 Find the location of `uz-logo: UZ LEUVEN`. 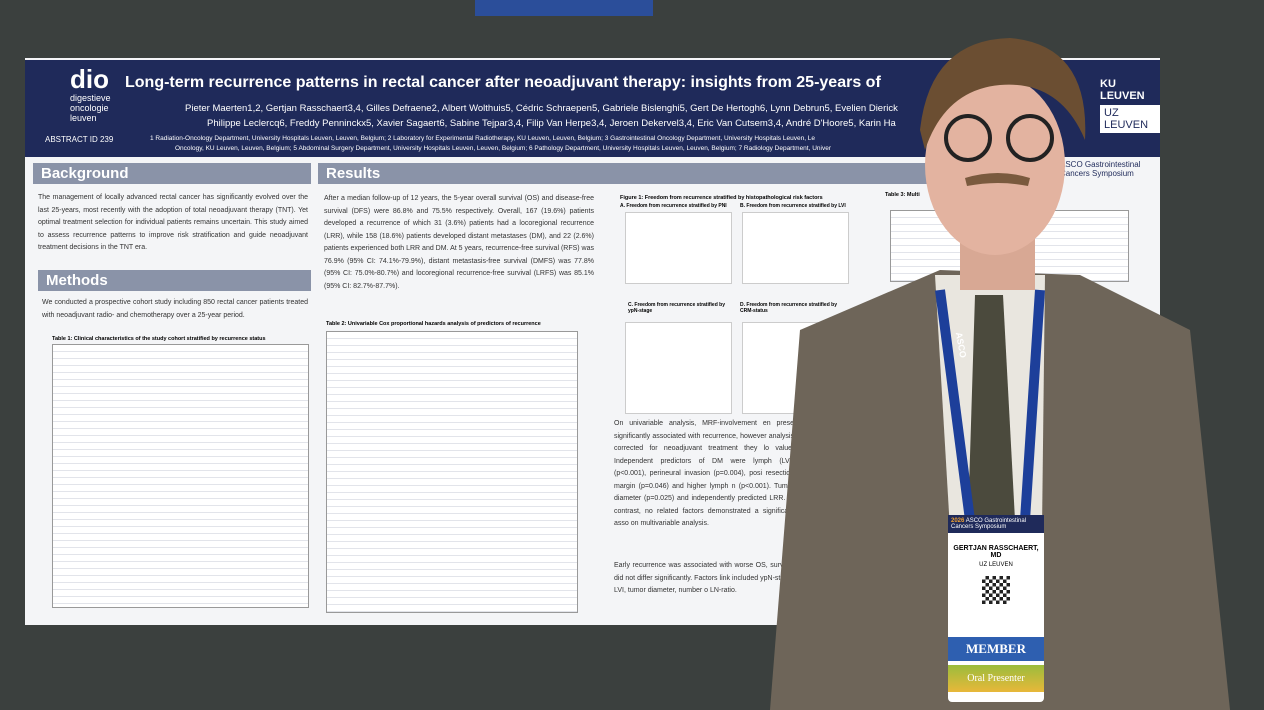

uz-logo: UZ LEUVEN is located at coordinates (1130, 119).